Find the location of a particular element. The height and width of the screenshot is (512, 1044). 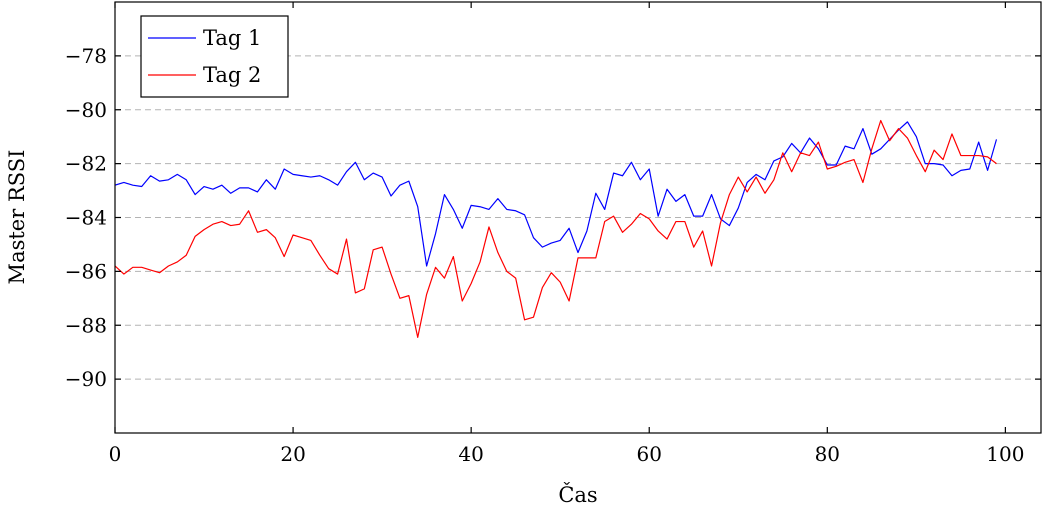

x-tick-label: 100 is located at coordinates (1005, 454).